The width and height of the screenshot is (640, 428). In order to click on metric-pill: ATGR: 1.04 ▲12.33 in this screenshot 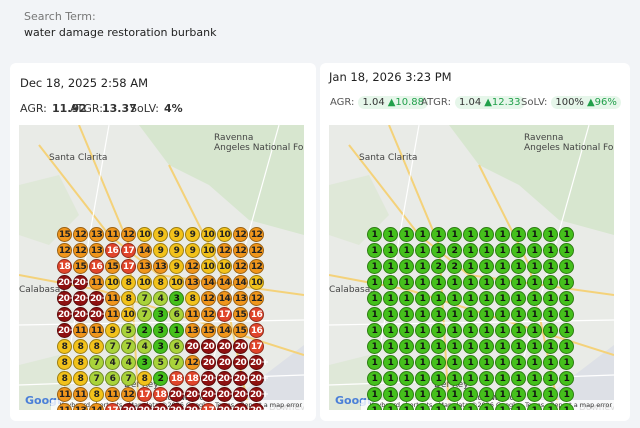, I will do `click(470, 103)`.